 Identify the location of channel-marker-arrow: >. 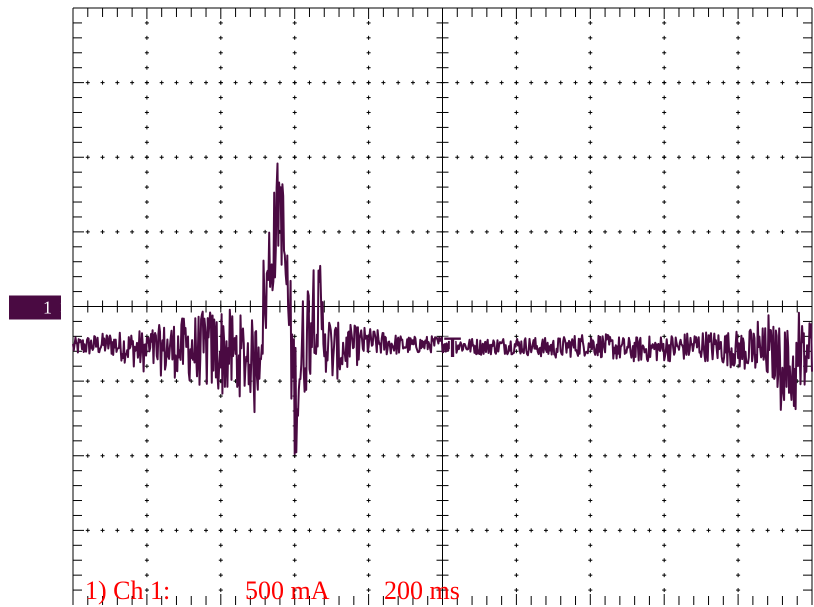
(65, 308).